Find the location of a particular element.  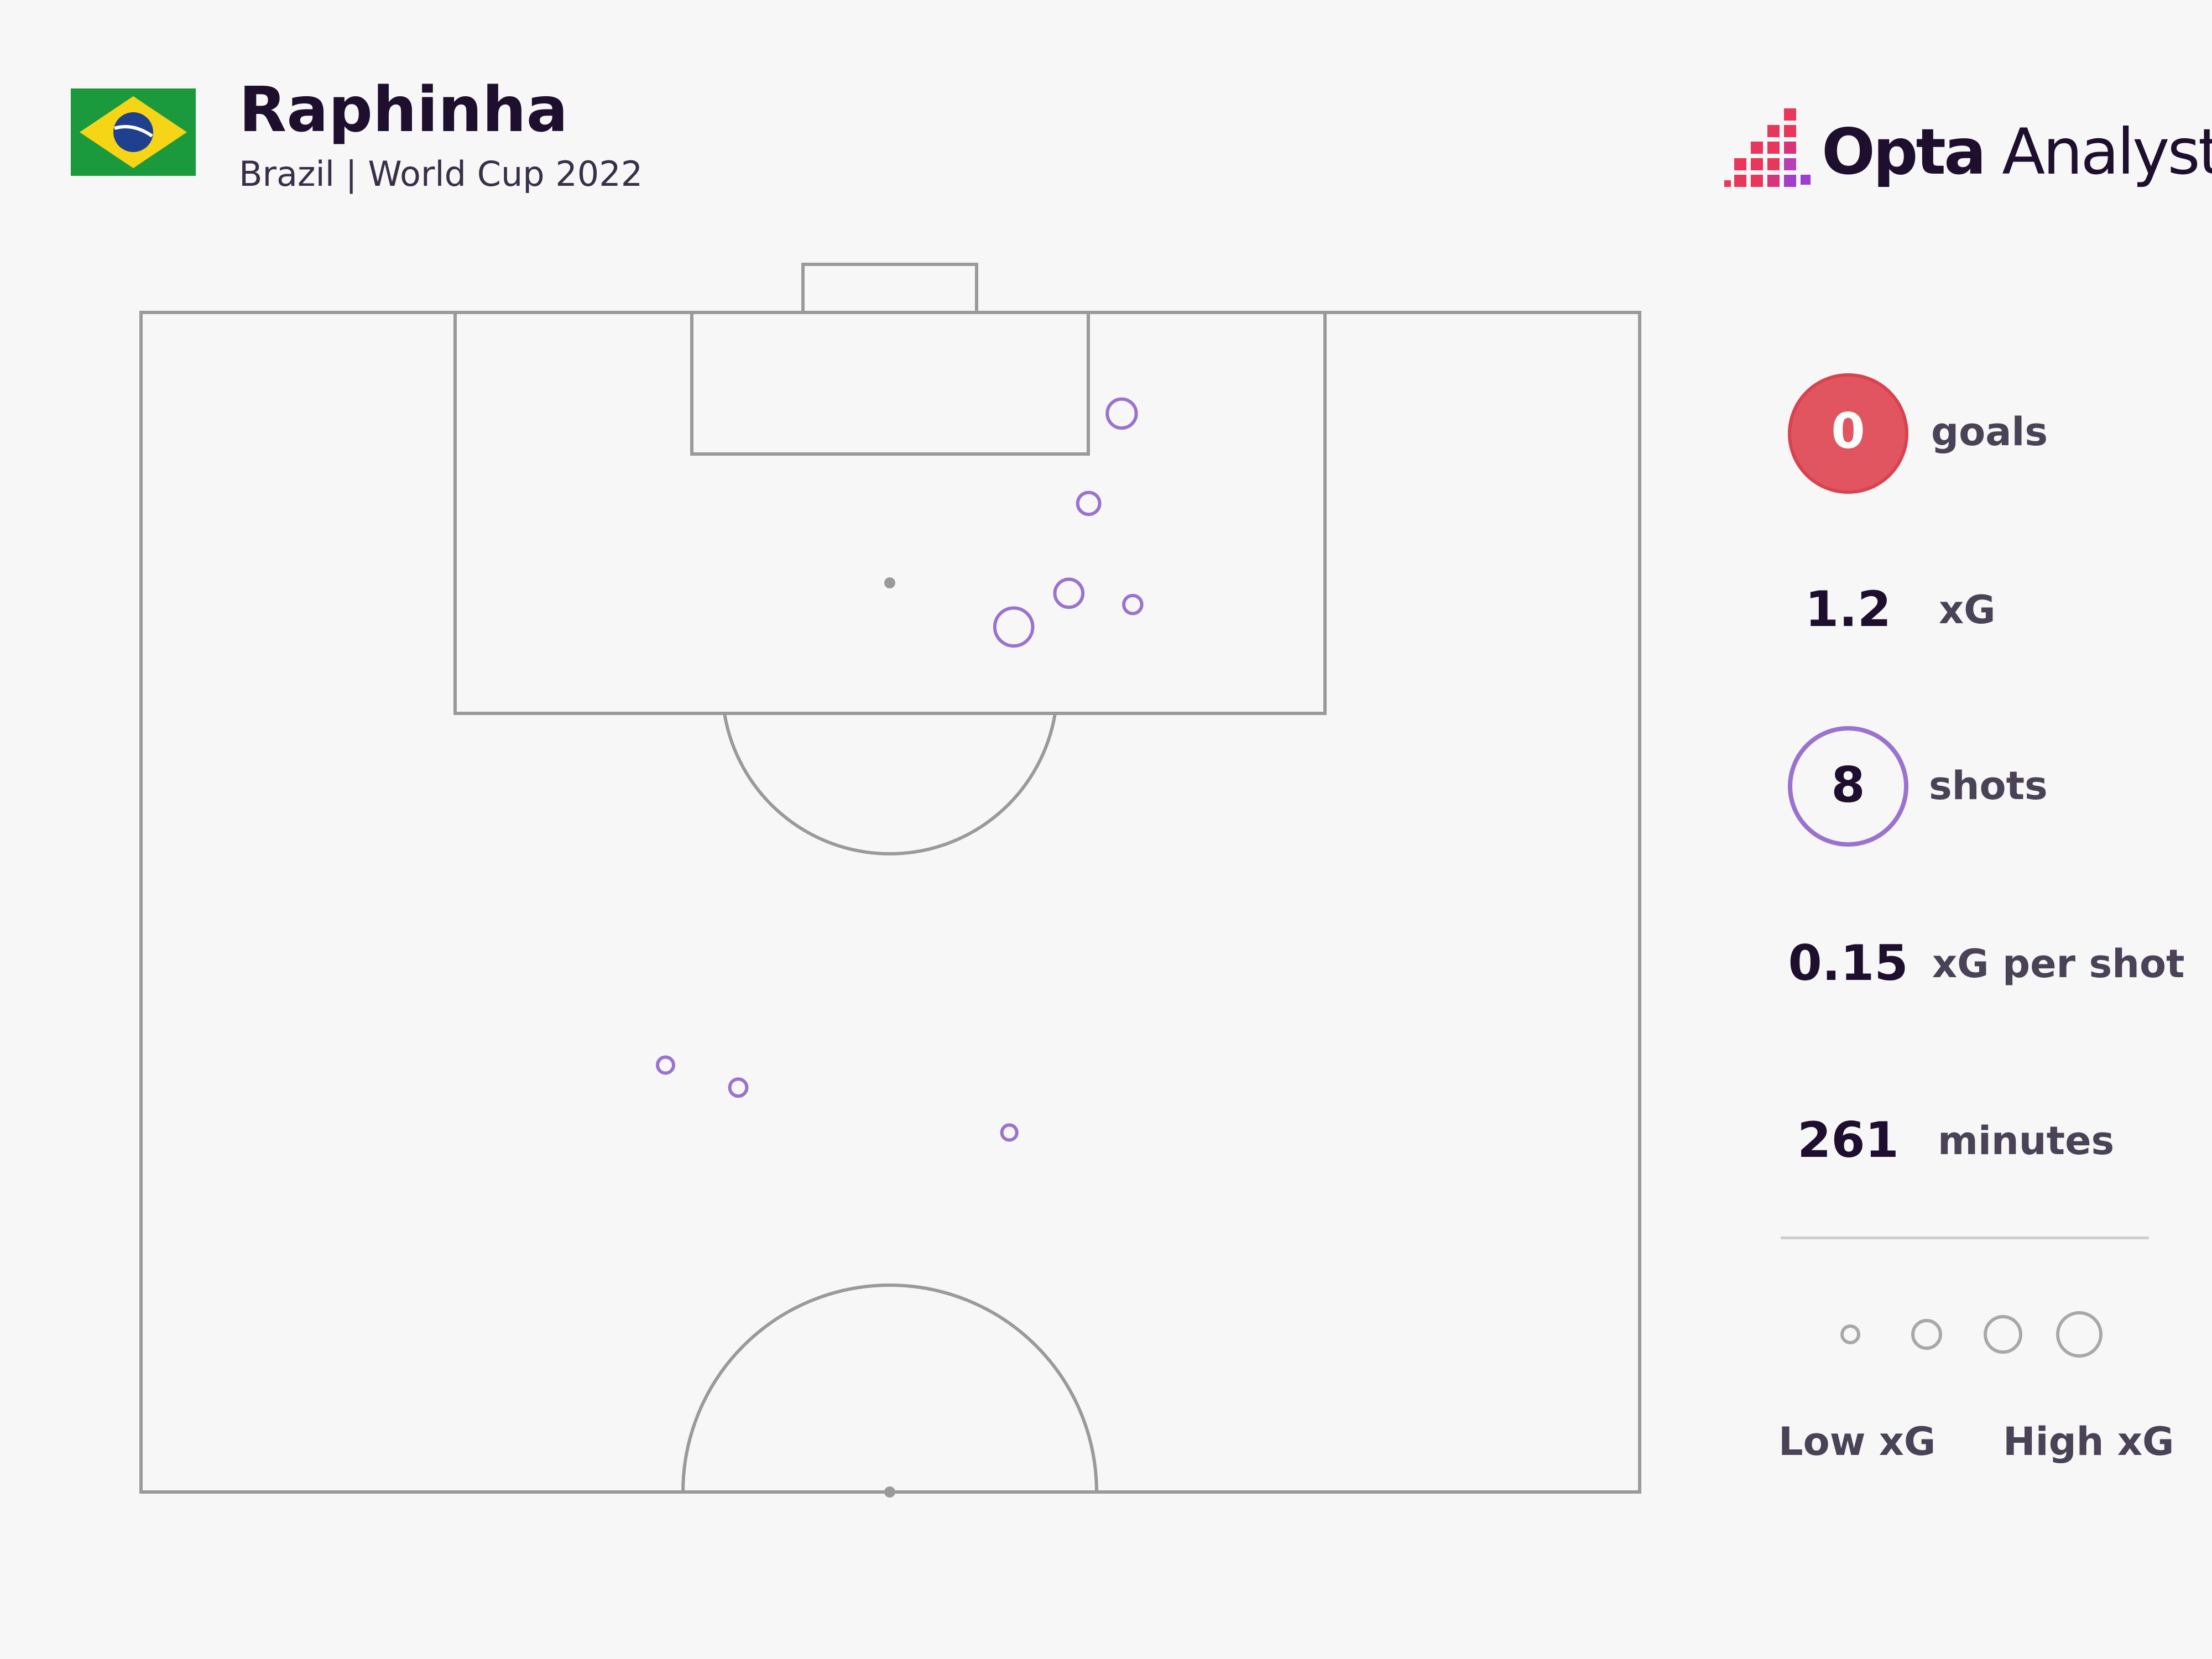

center-spot is located at coordinates (890, 1492).